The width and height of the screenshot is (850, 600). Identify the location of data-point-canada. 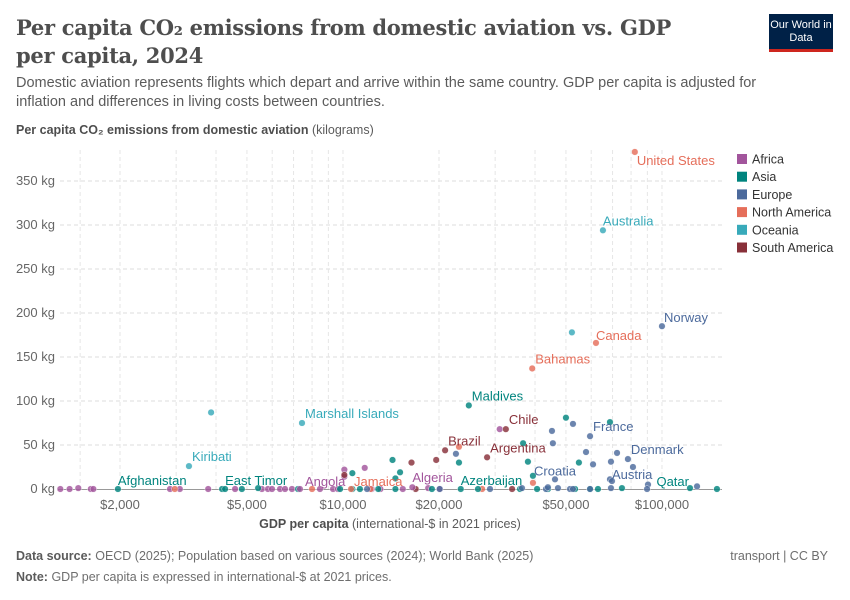
(596, 343).